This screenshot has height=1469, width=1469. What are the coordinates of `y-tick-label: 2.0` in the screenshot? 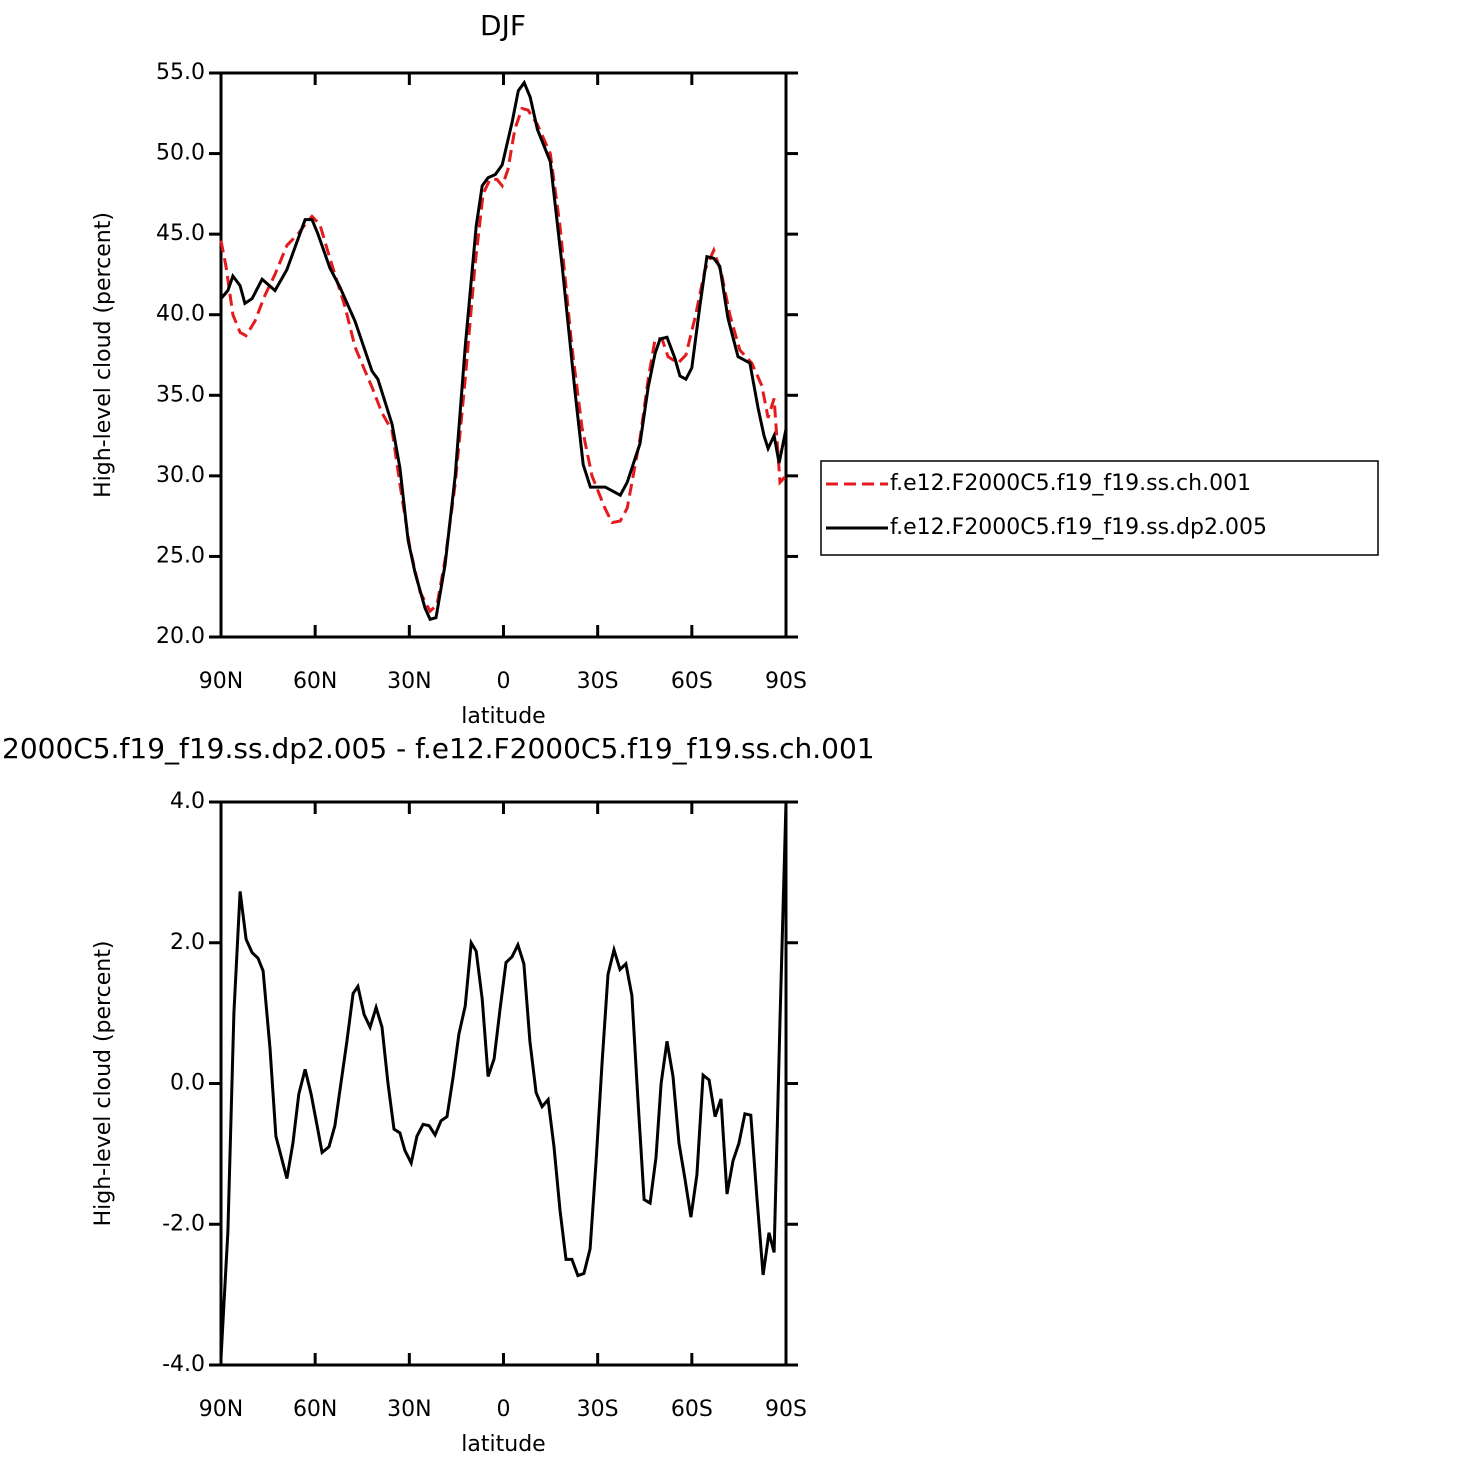 It's located at (187, 942).